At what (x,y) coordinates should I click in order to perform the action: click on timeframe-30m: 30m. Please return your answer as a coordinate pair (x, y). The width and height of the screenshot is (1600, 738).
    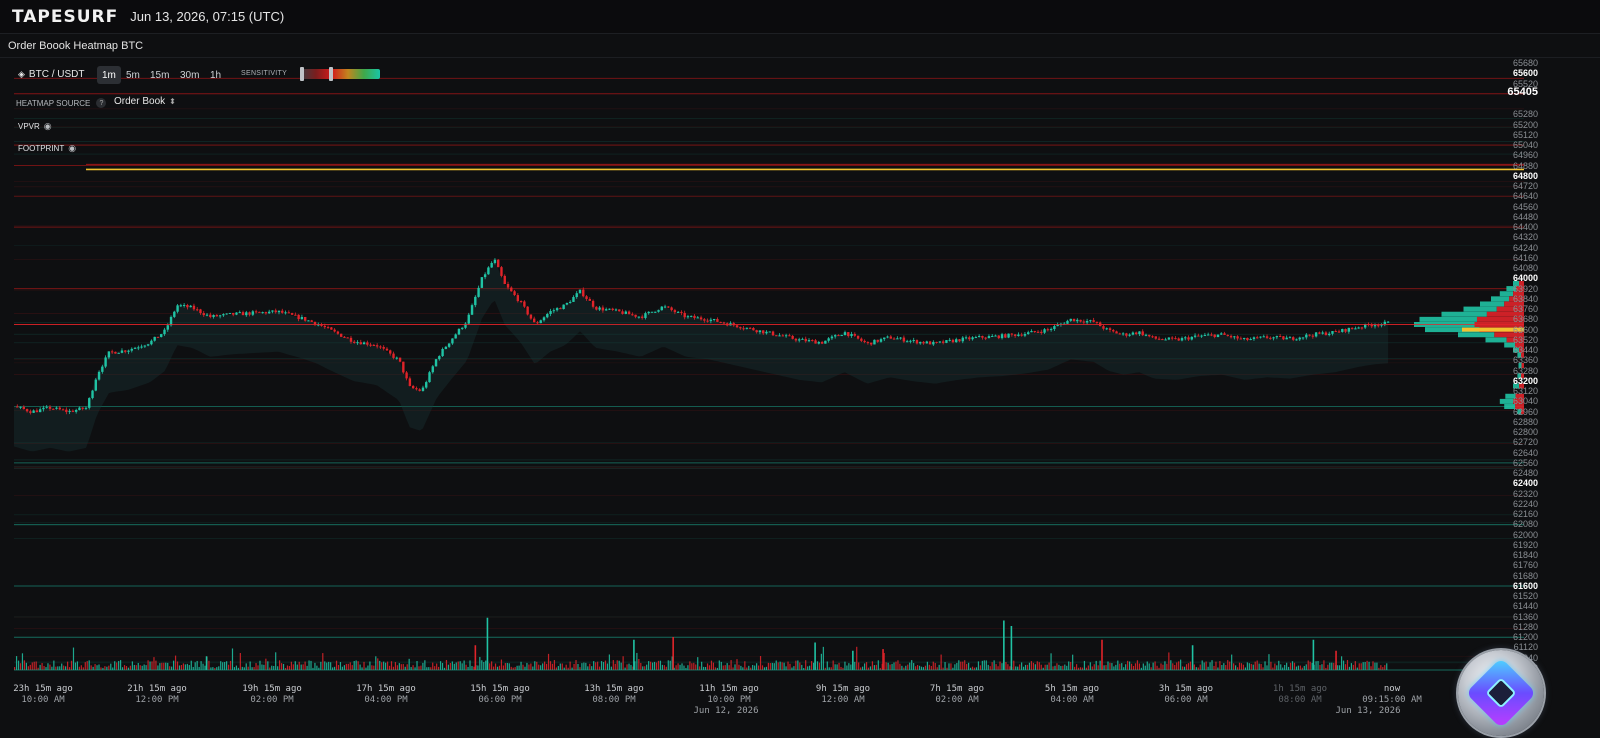
    Looking at the image, I should click on (190, 75).